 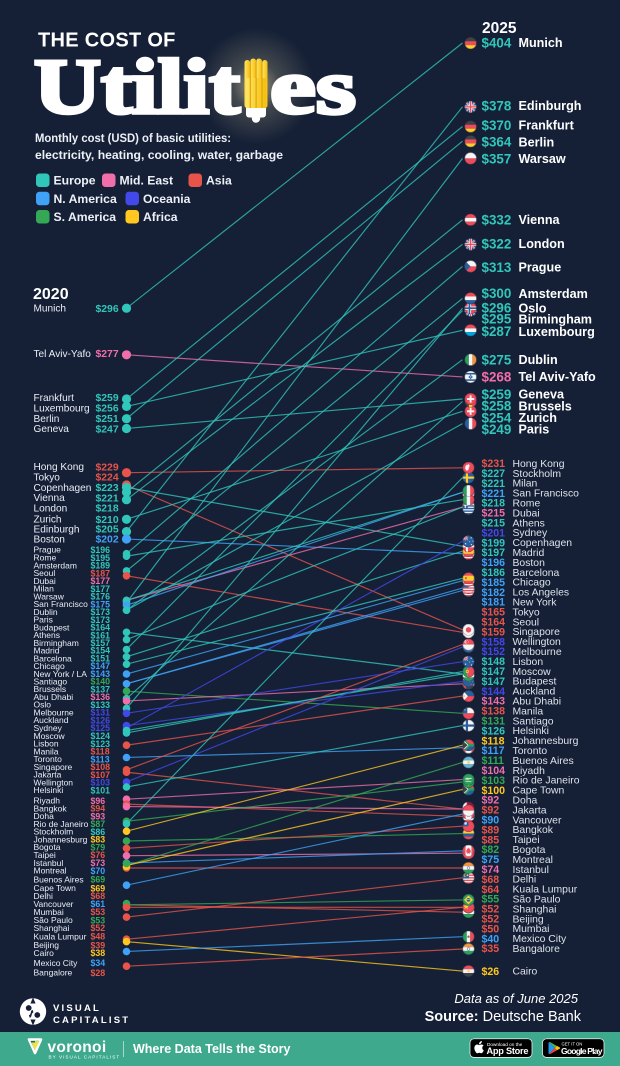 I want to click on svg-text: Frankfurt, so click(x=54, y=398).